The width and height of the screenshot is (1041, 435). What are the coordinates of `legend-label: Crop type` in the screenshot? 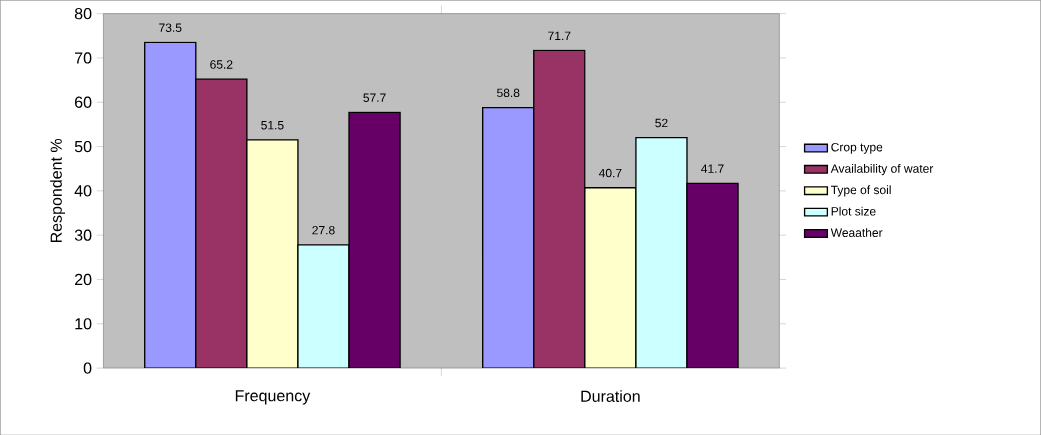 It's located at (857, 148).